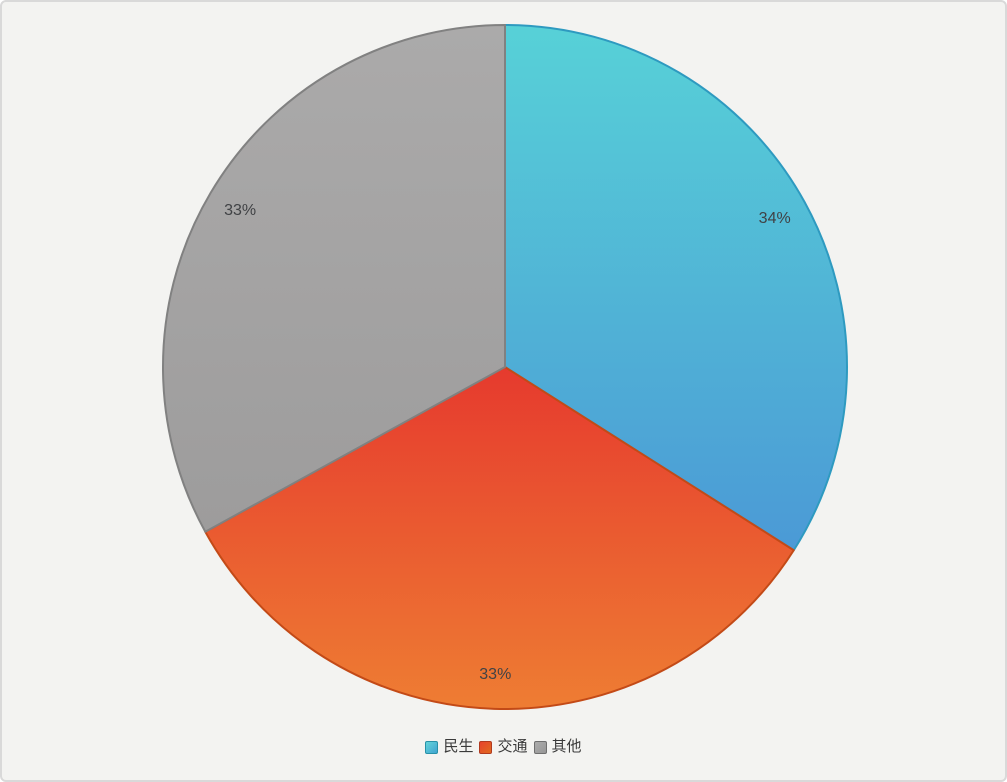  I want to click on legend-item-qita: 其他, so click(557, 747).